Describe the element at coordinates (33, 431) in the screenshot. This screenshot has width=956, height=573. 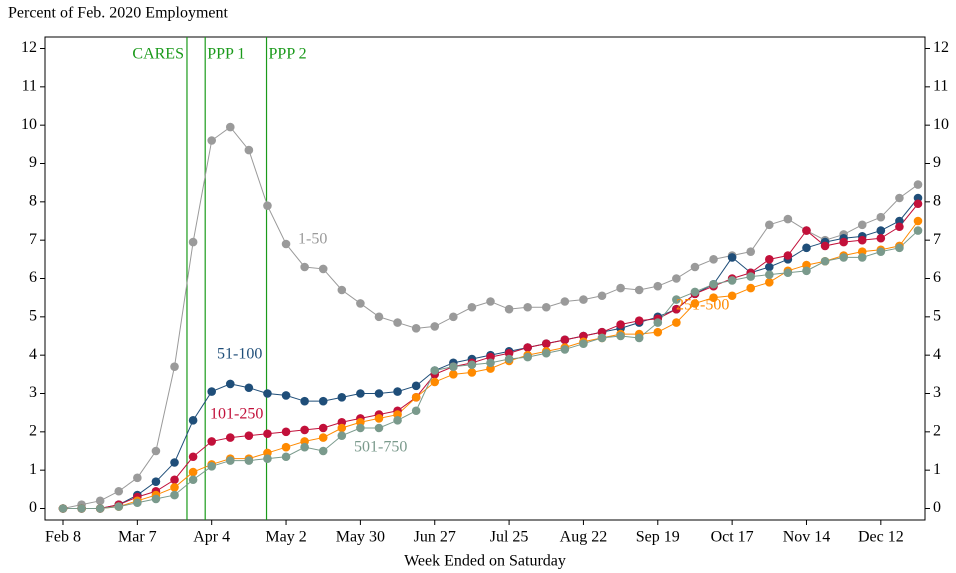
I see `y-tick-label: 2` at that location.